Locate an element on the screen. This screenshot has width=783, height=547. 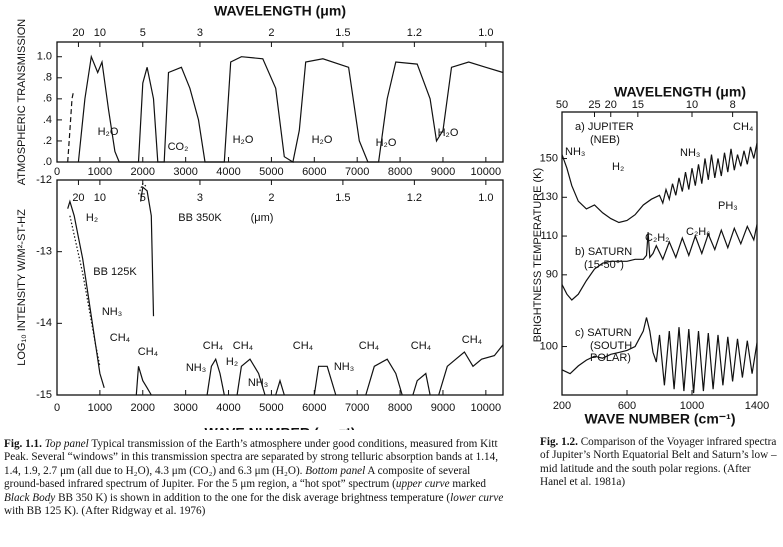
x-tick-label: 600 is located at coordinates (627, 406).